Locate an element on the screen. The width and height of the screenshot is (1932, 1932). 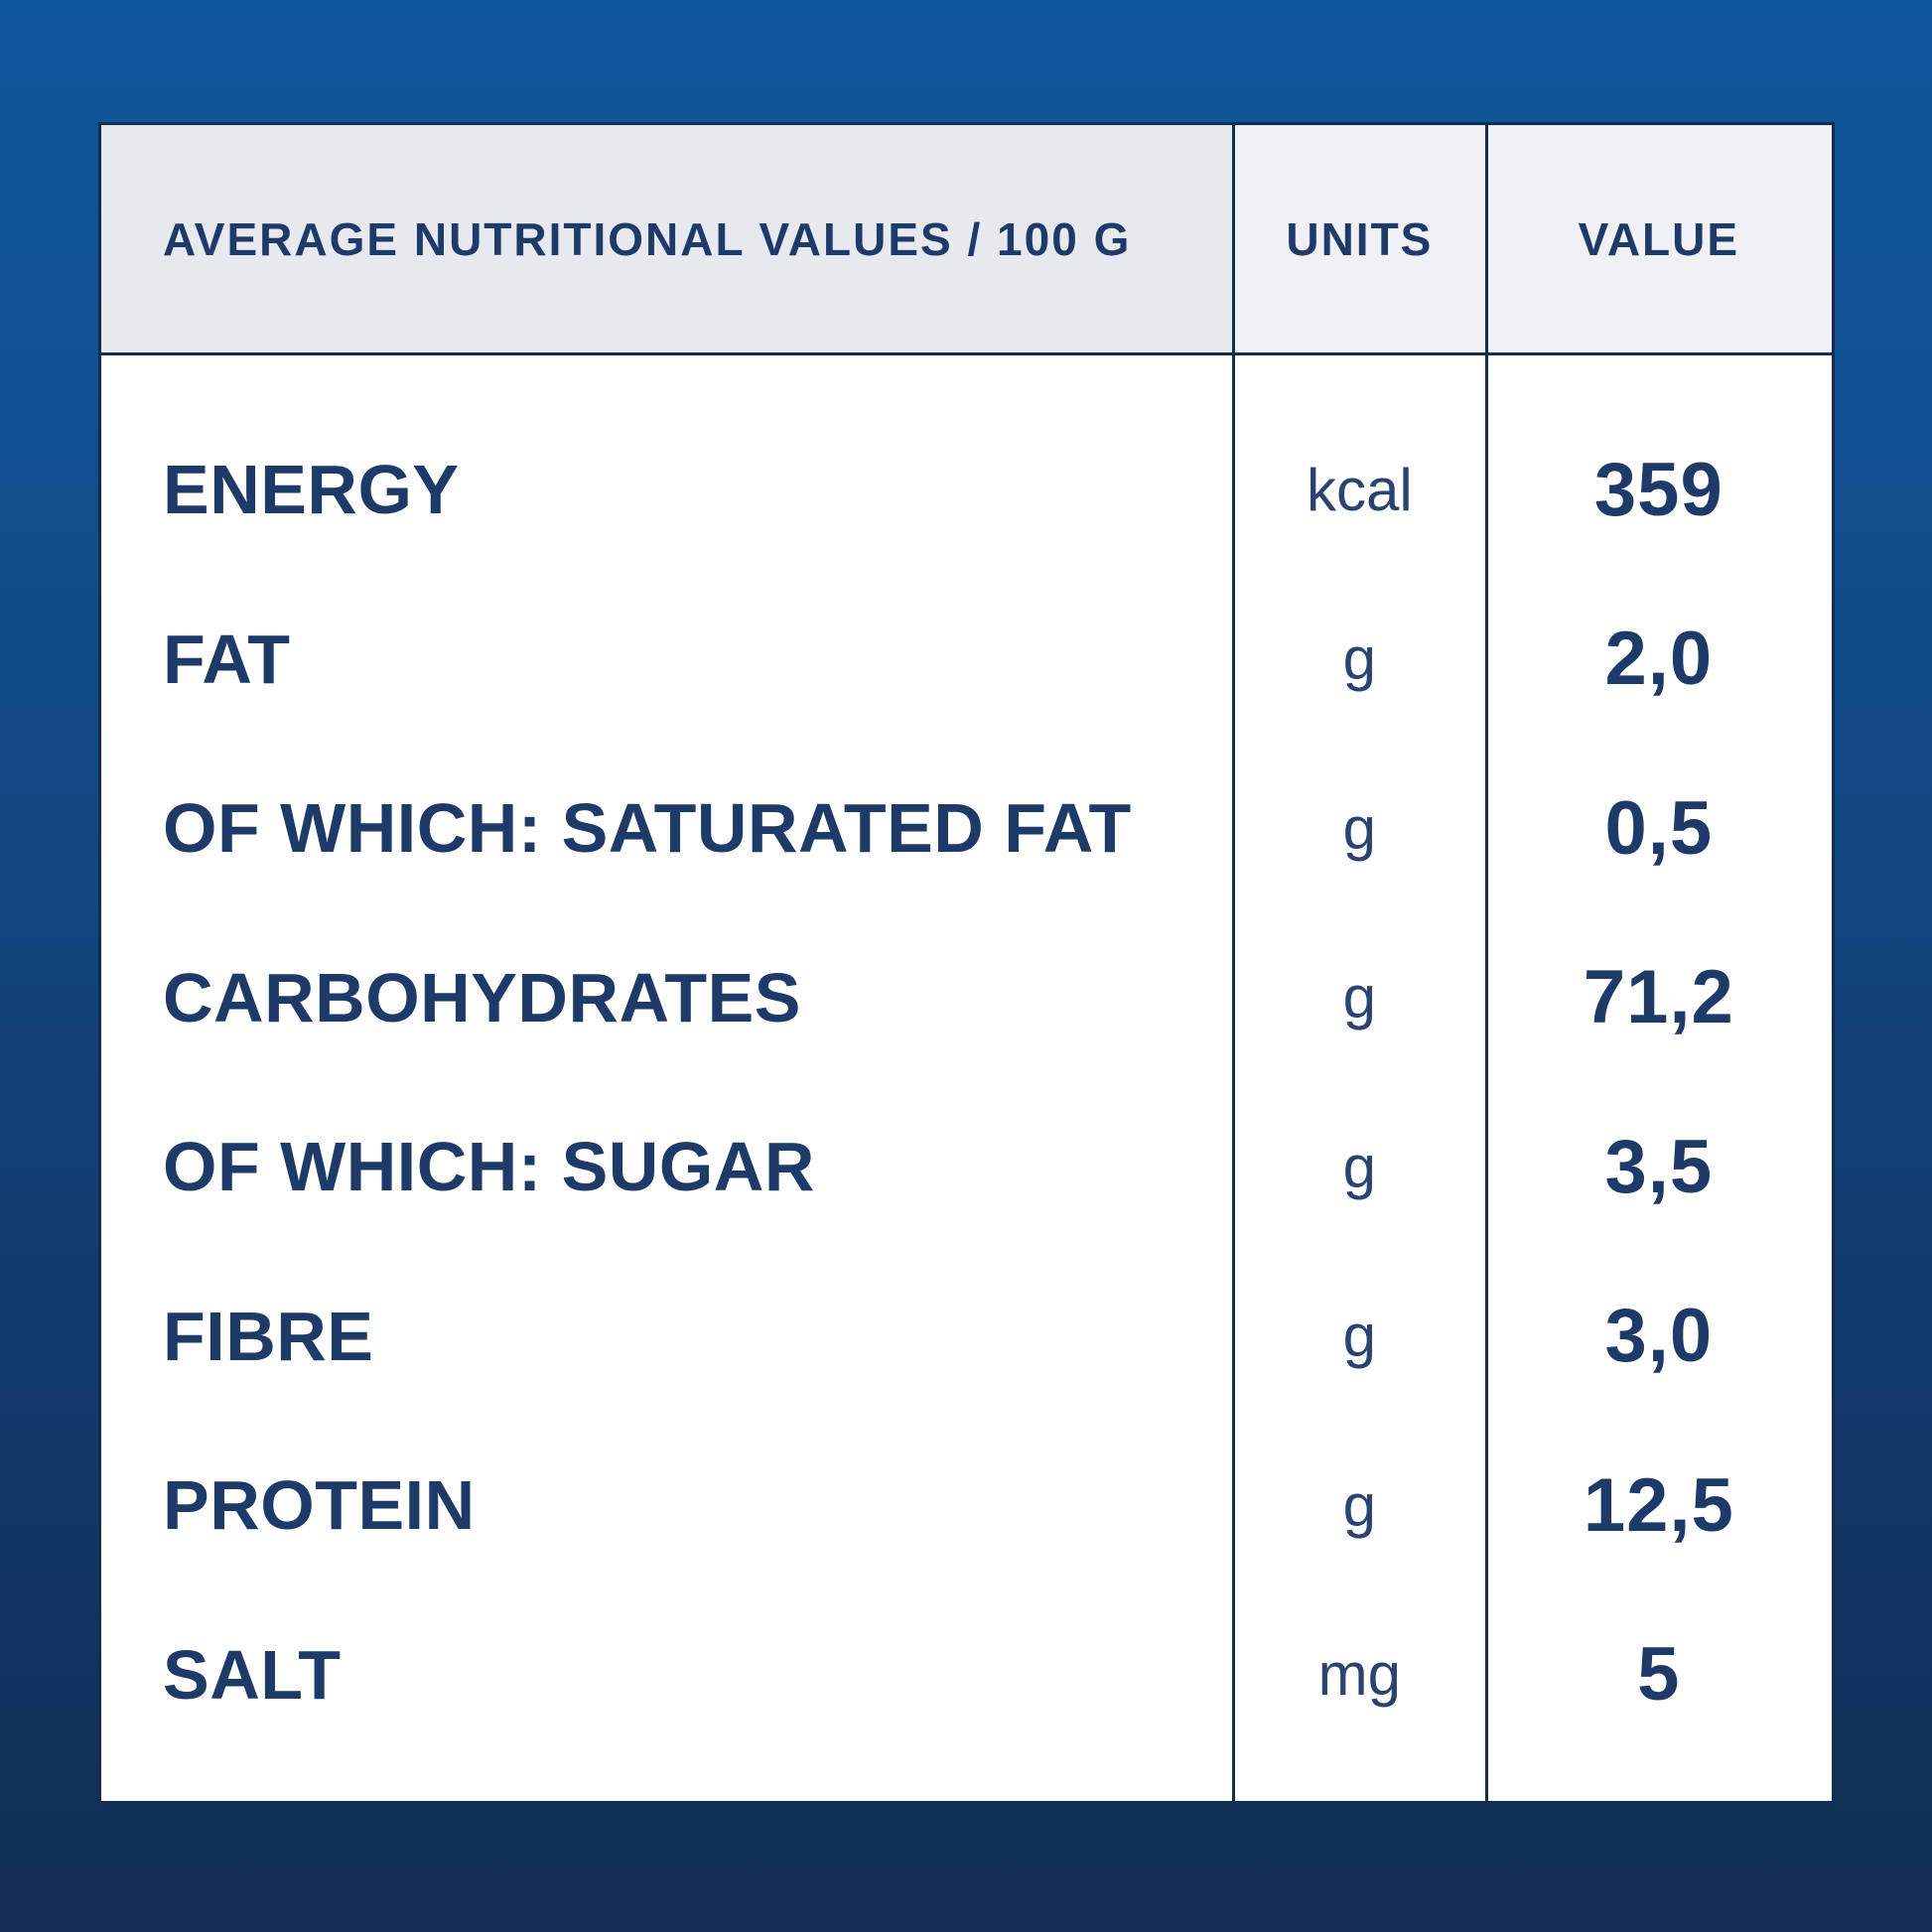
row-label: CARBOHYDRATES is located at coordinates (482, 997).